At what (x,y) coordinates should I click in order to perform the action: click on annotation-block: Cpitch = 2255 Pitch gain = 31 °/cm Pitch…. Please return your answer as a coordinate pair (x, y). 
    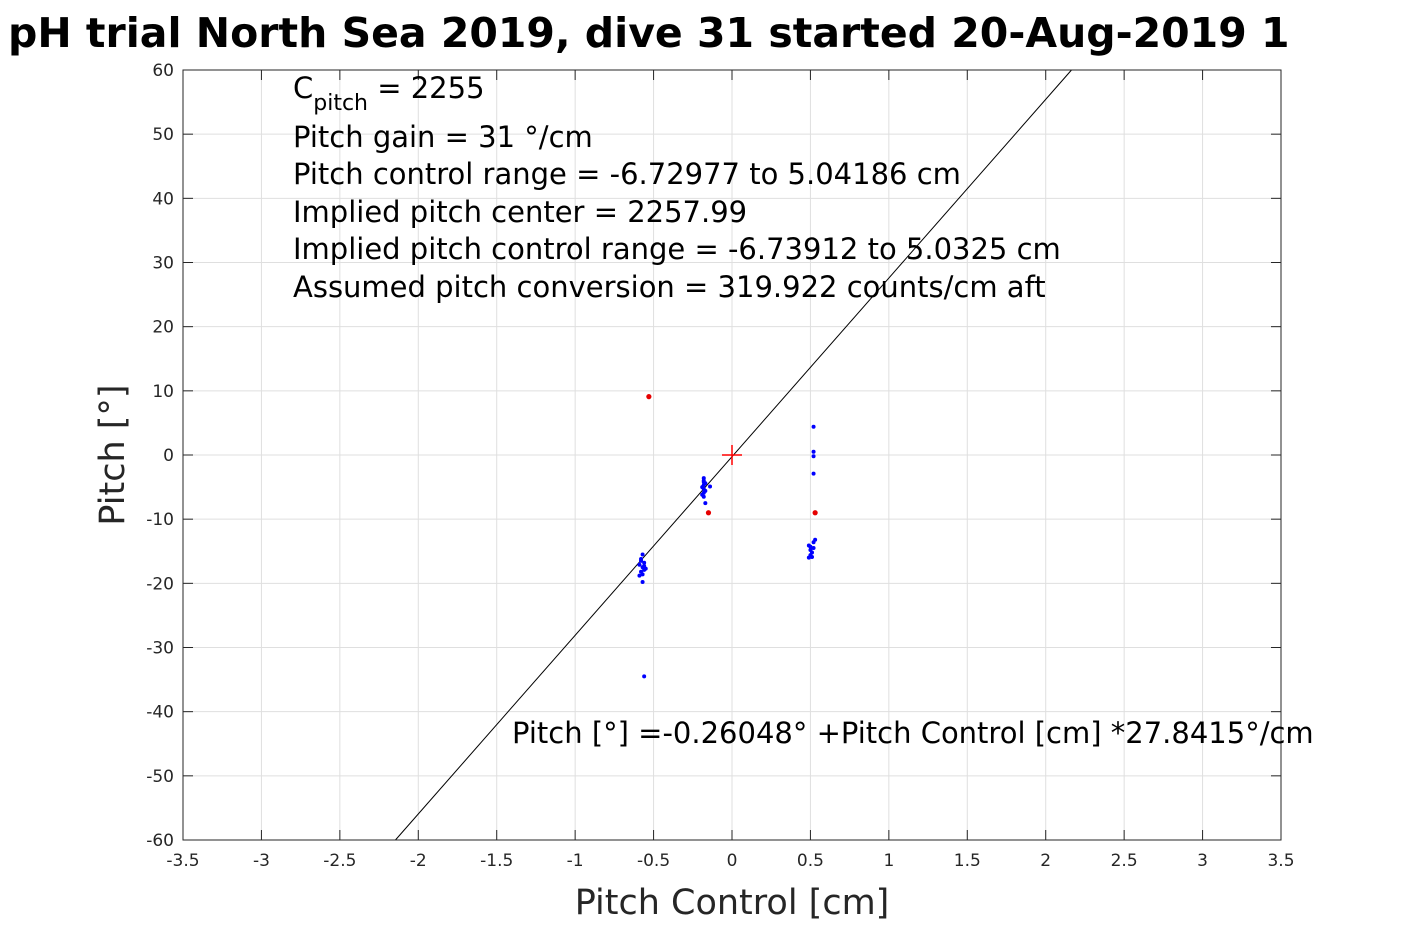
    Looking at the image, I should click on (677, 187).